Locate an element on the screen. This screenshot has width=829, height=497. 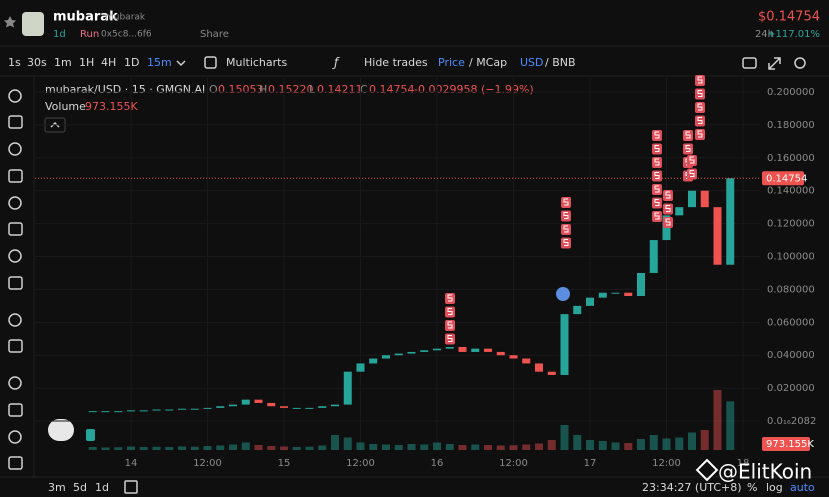
mcap-toggle: / MCap is located at coordinates (488, 62).